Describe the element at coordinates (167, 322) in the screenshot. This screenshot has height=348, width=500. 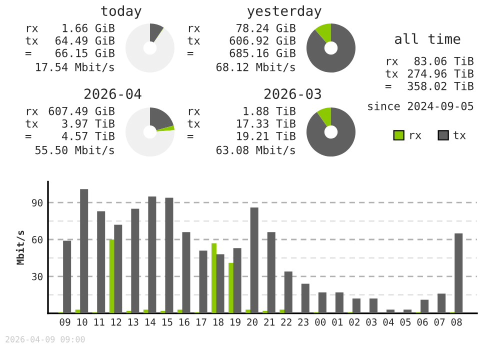
I see `x-tick-label: 15` at that location.